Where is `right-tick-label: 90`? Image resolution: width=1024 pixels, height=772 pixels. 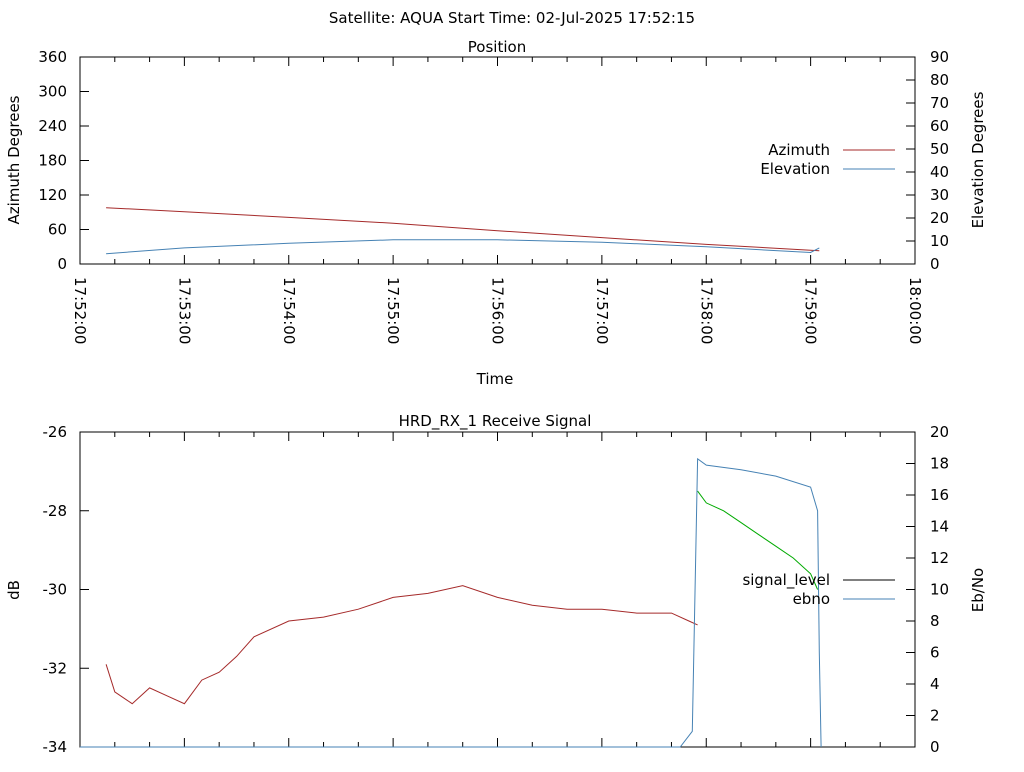 right-tick-label: 90 is located at coordinates (939, 57).